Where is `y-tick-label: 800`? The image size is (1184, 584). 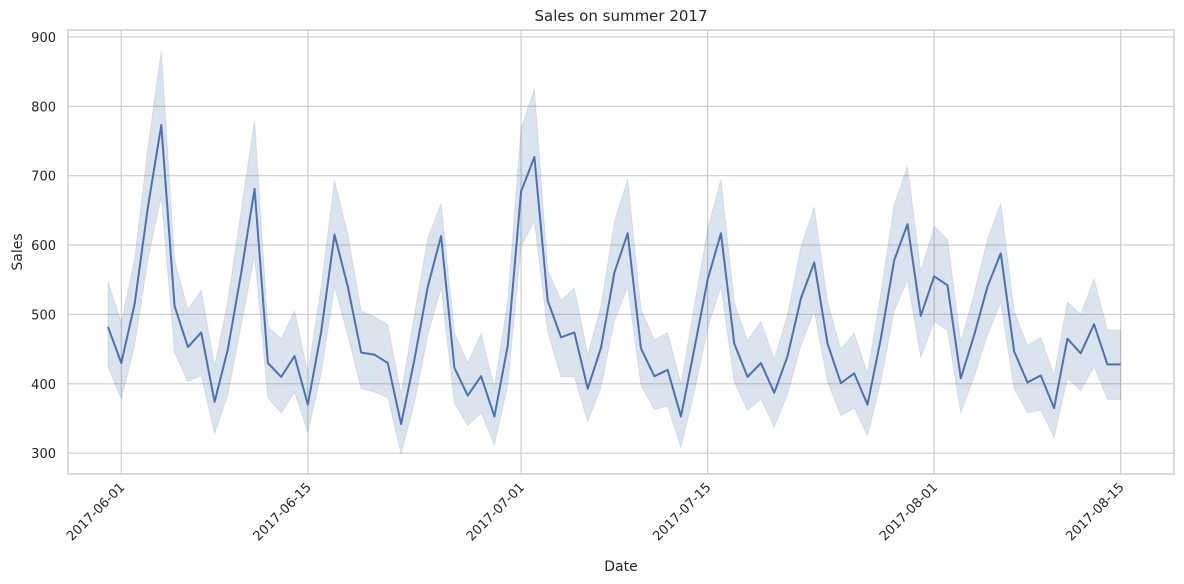 y-tick-label: 800 is located at coordinates (43, 107).